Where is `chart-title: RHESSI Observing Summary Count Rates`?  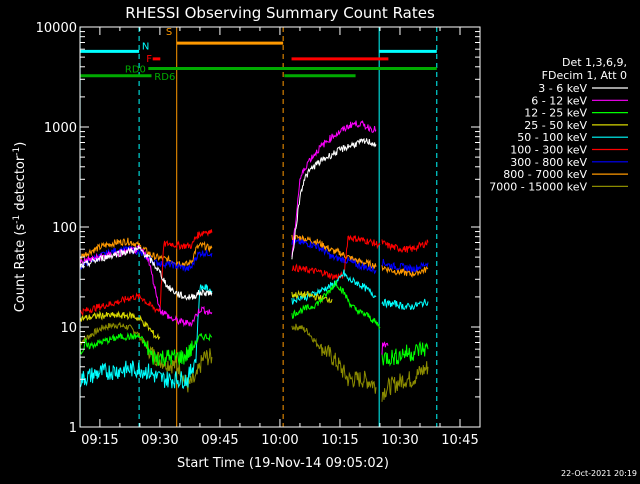 chart-title: RHESSI Observing Summary Count Rates is located at coordinates (280, 13).